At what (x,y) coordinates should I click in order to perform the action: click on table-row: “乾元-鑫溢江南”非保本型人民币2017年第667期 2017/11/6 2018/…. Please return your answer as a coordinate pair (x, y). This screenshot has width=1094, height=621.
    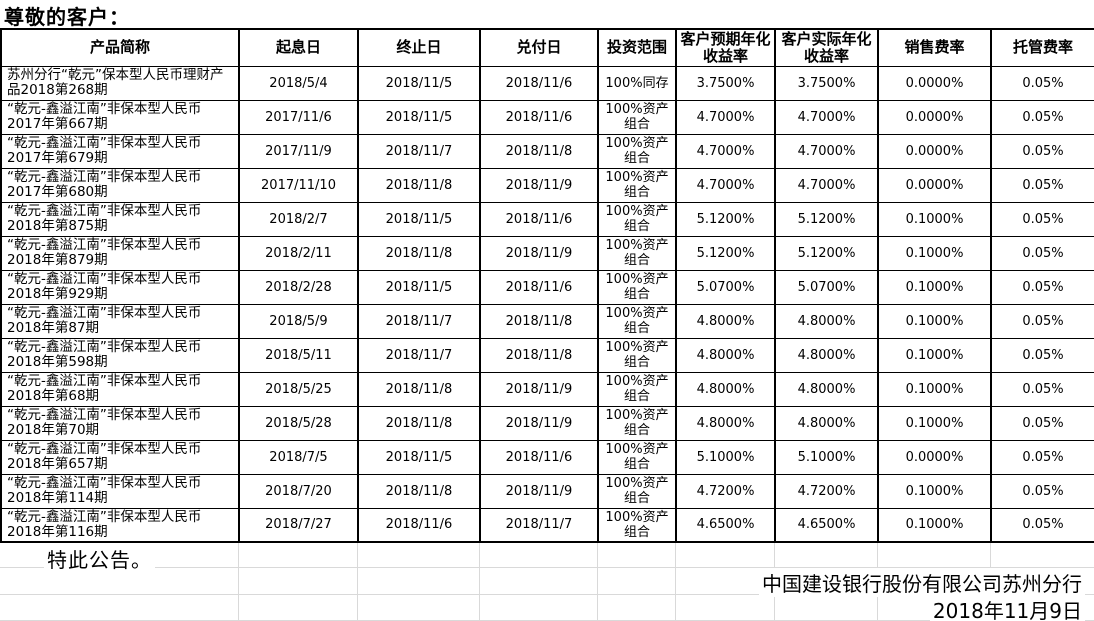
    Looking at the image, I should click on (547, 117).